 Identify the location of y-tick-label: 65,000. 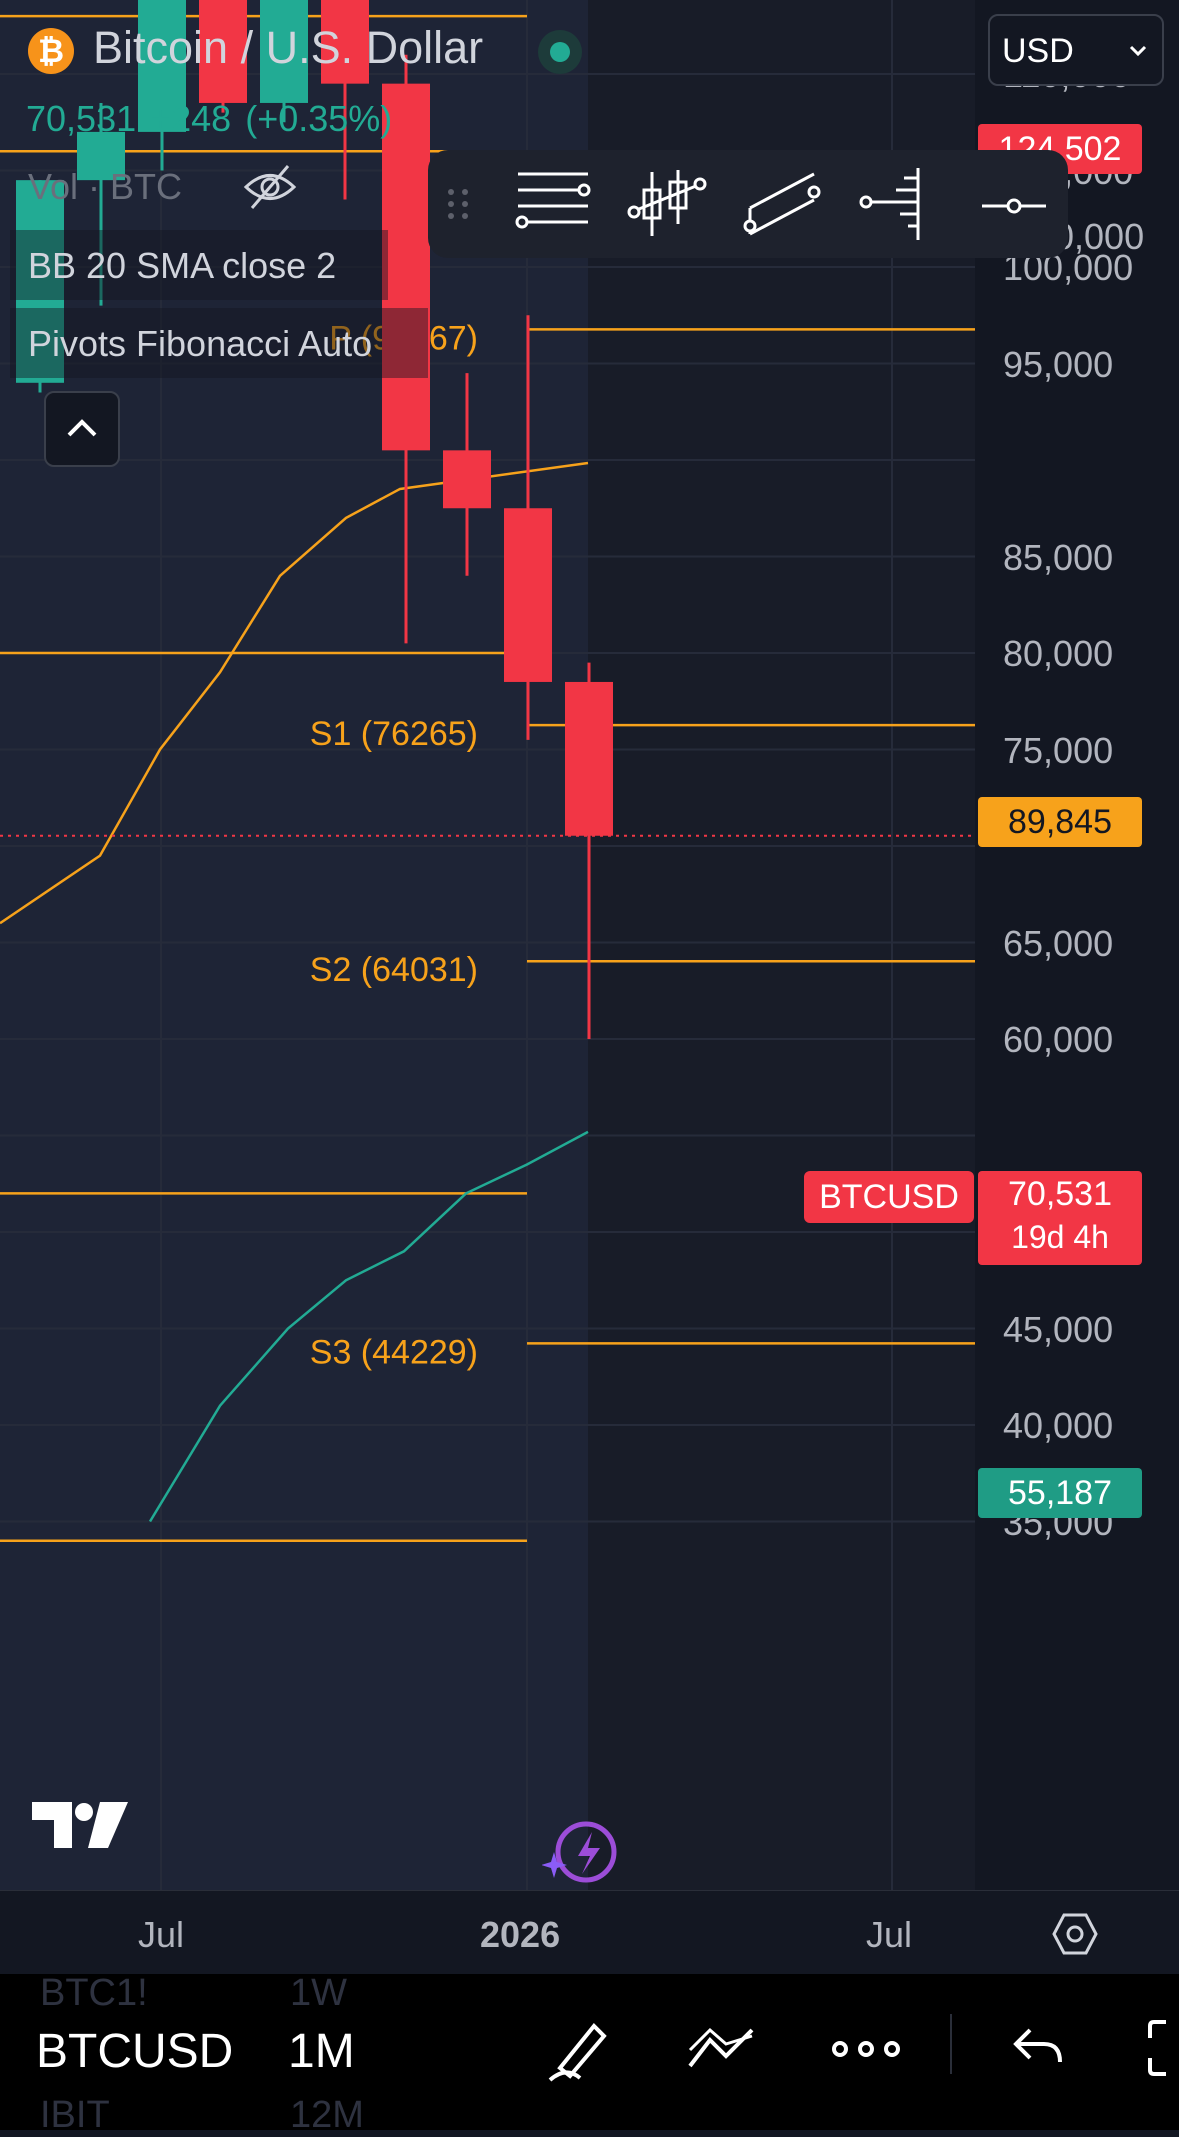
(1058, 943).